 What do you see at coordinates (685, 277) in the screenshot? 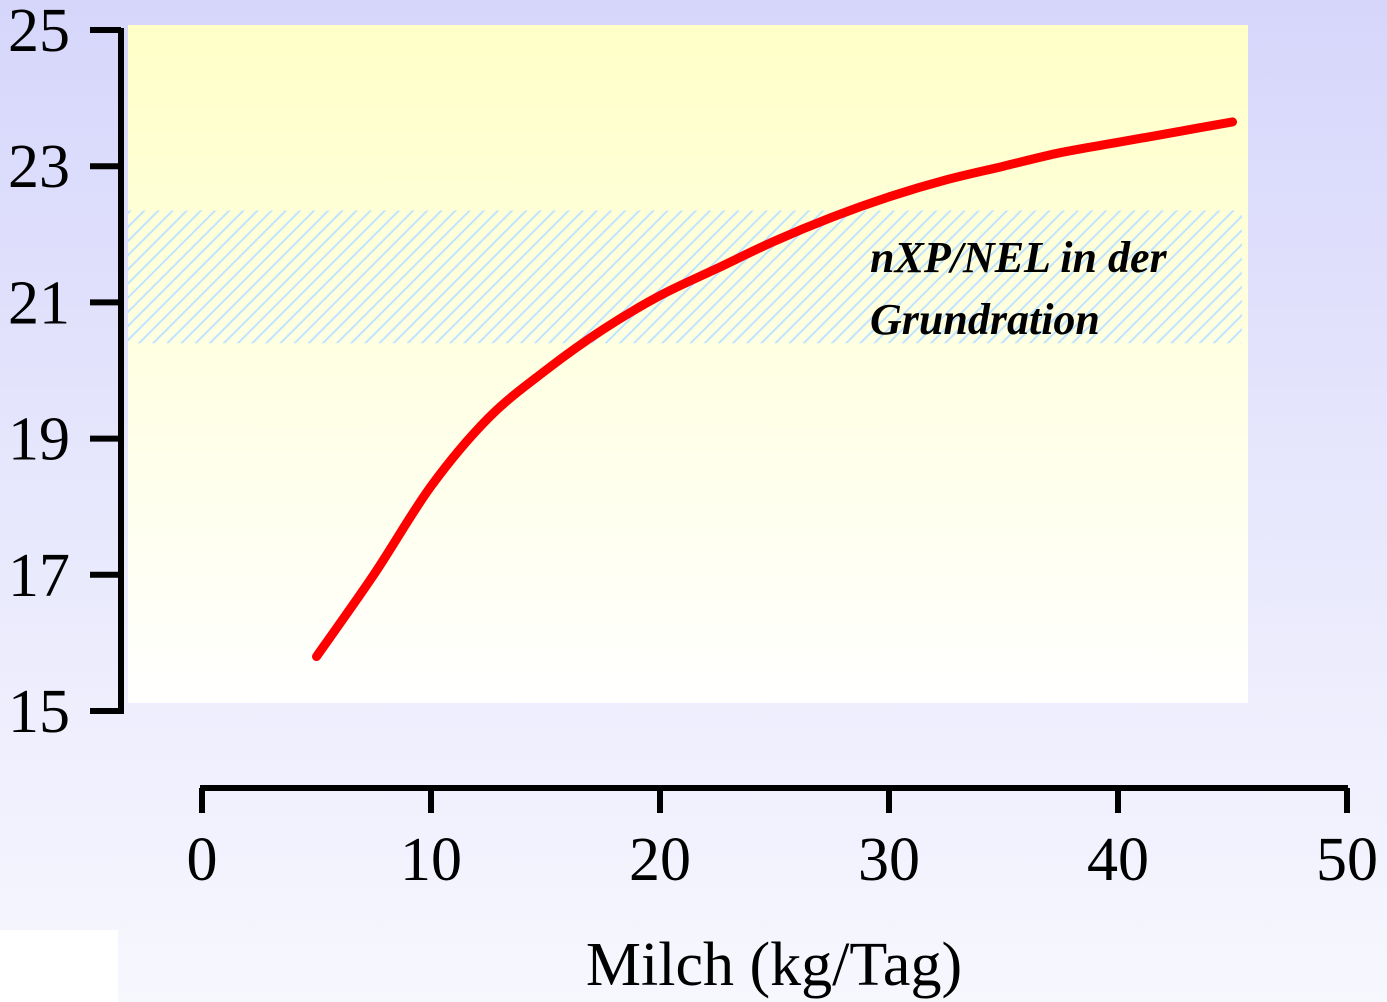
I see `nxp-nel-band` at bounding box center [685, 277].